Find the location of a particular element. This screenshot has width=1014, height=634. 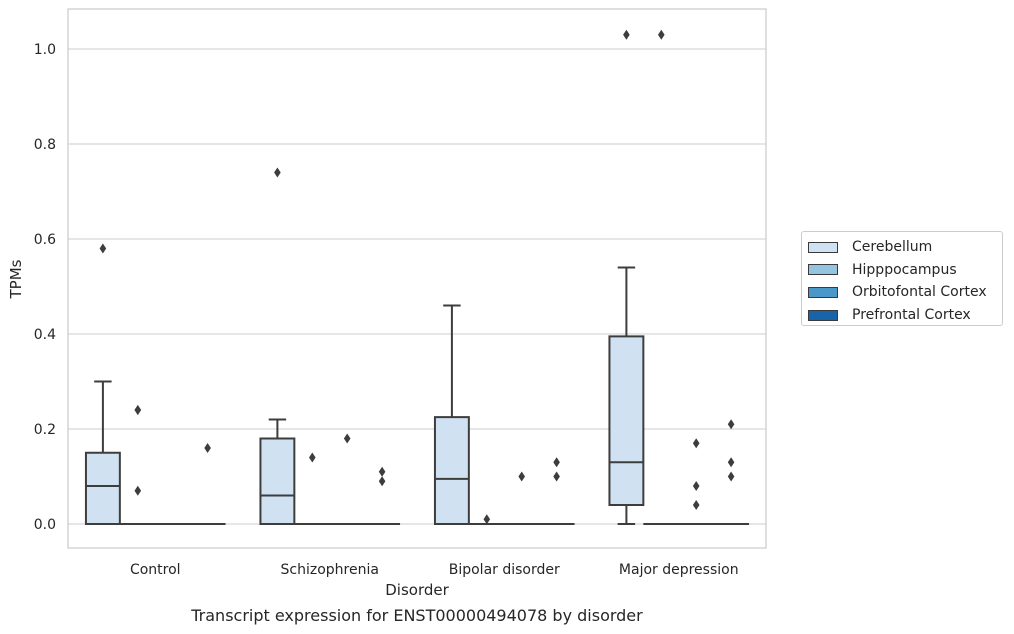

x-axis-title: Disorder is located at coordinates (417, 590).